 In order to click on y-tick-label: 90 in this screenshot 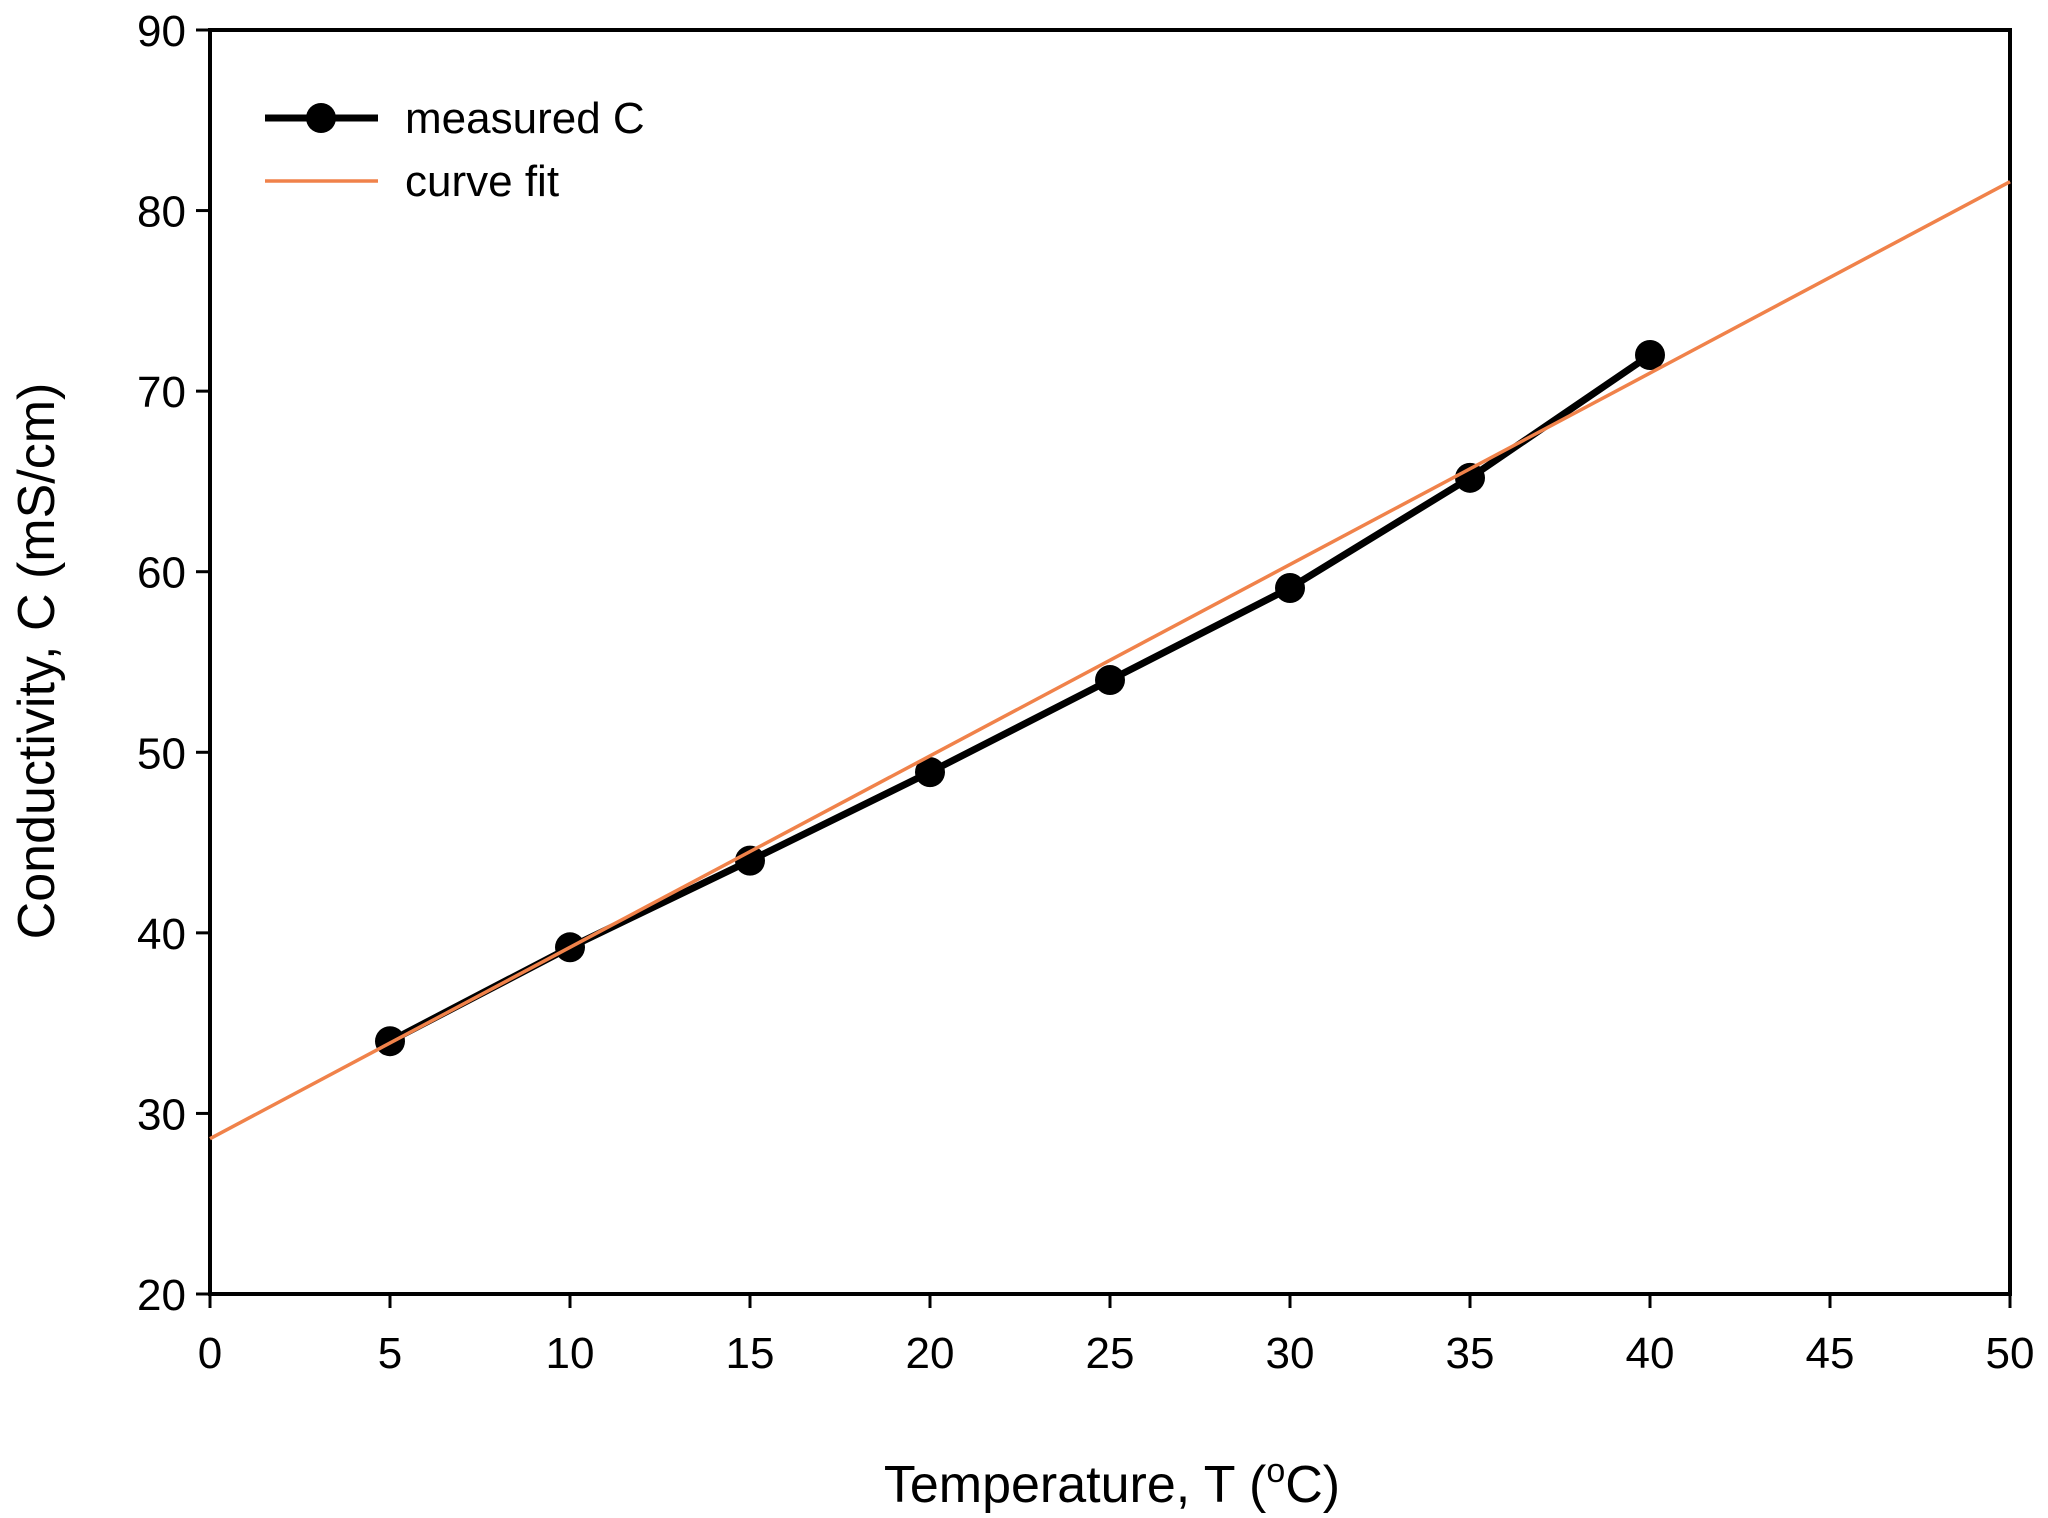, I will do `click(161, 31)`.